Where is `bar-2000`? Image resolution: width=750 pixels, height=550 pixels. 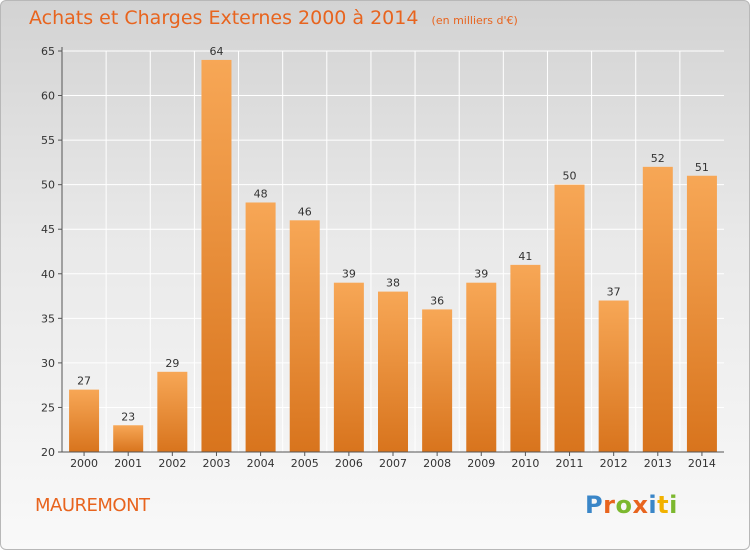
bar-2000 is located at coordinates (84, 420).